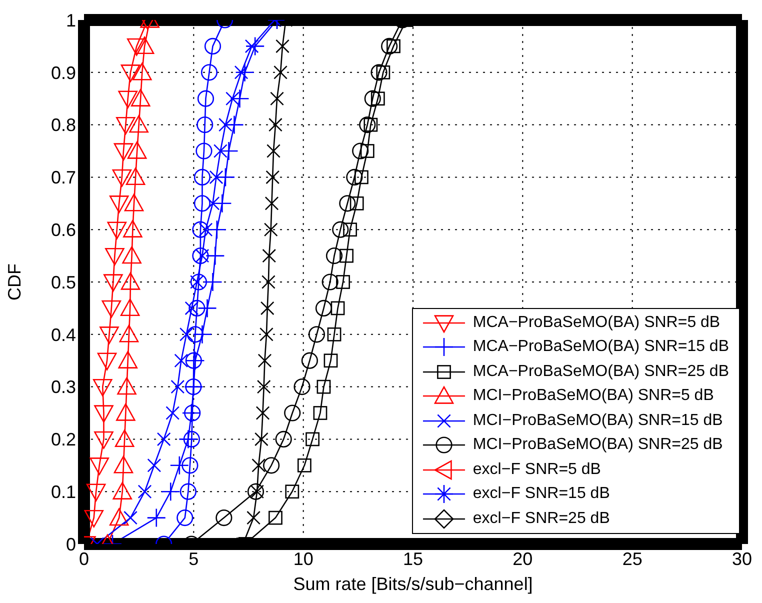 The image size is (762, 603). Describe the element at coordinates (536, 470) in the screenshot. I see `legend-label: excl−F SNR=5 dB` at that location.